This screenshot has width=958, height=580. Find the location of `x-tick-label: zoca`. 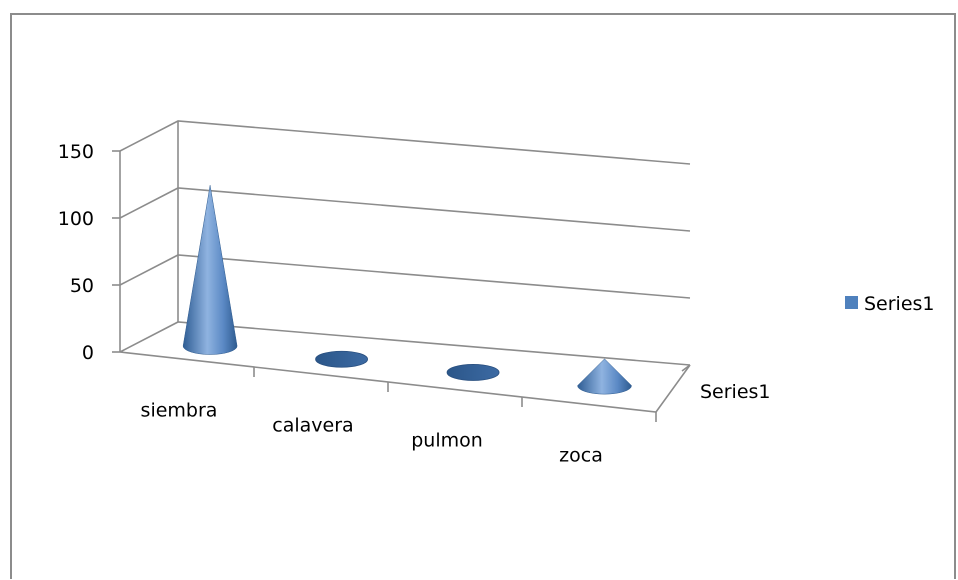

x-tick-label: zoca is located at coordinates (581, 456).